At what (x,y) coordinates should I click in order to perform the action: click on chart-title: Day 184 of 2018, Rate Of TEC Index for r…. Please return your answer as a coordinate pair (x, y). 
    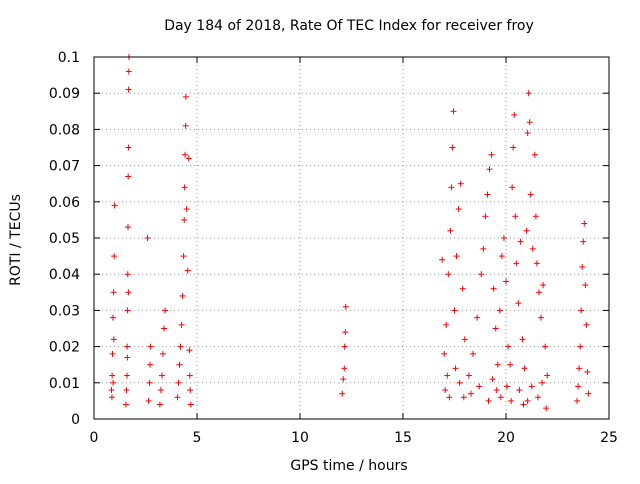
    Looking at the image, I should click on (349, 26).